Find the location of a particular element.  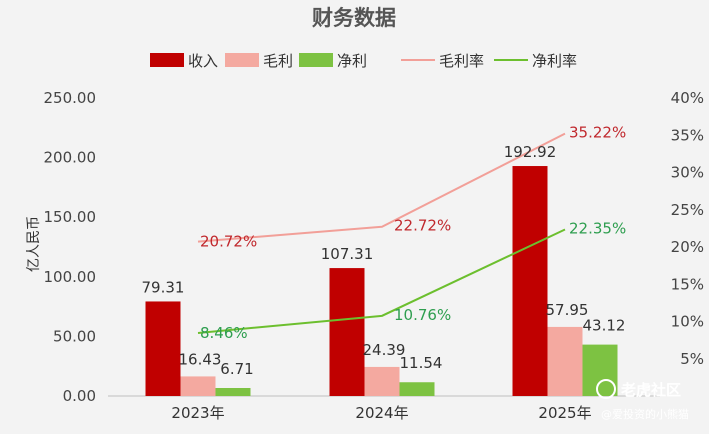

y-tick-label: 50.00 is located at coordinates (74, 336).